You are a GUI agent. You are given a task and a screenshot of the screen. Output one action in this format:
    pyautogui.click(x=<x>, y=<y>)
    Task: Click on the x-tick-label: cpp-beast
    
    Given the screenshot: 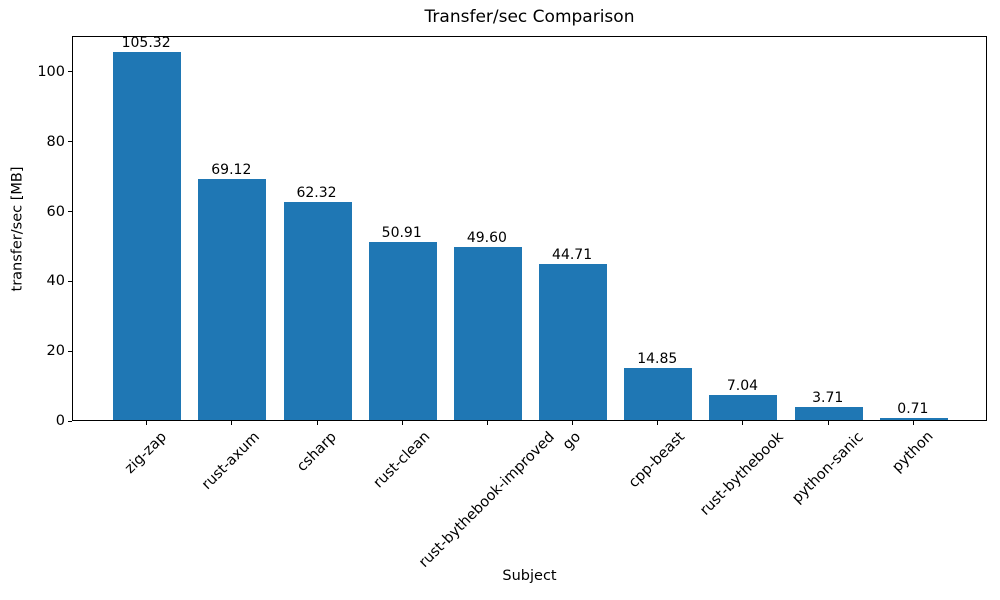 What is the action you would take?
    pyautogui.click(x=657, y=459)
    